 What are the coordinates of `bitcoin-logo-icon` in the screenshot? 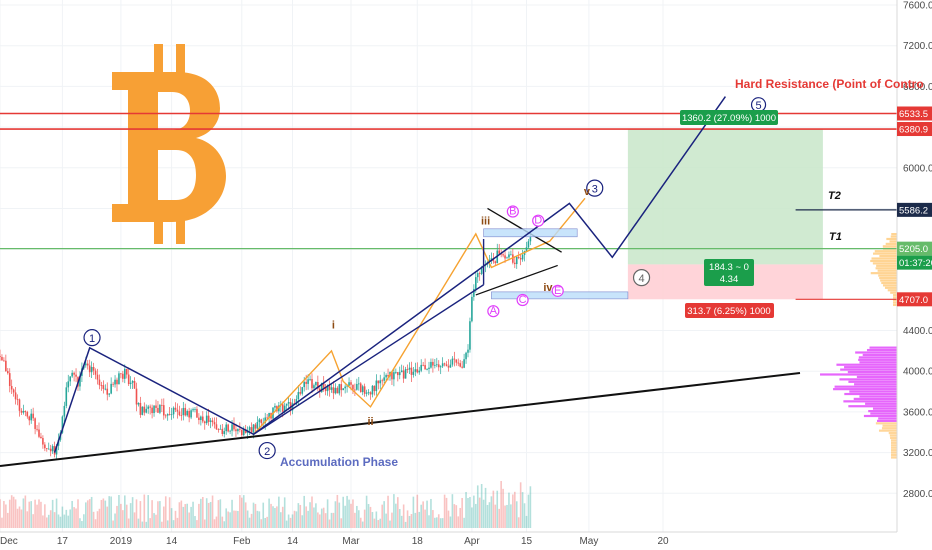 It's located at (169, 144).